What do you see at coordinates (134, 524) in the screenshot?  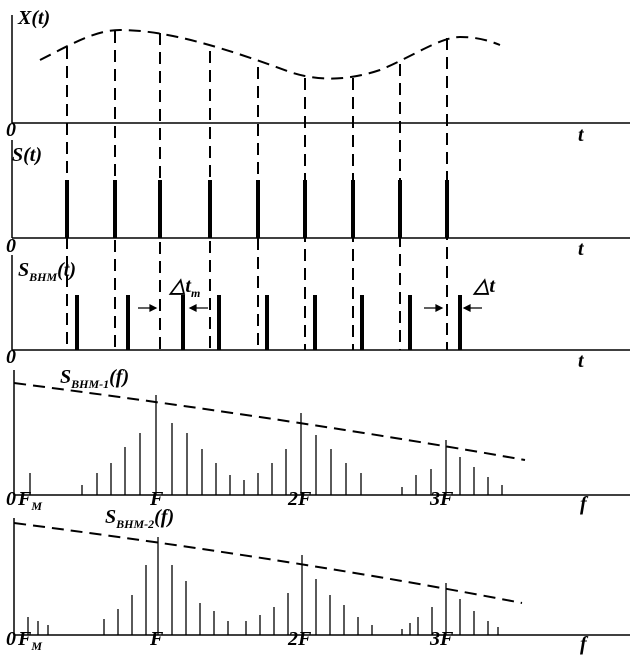 I see `label-sub: BHM-2` at bounding box center [134, 524].